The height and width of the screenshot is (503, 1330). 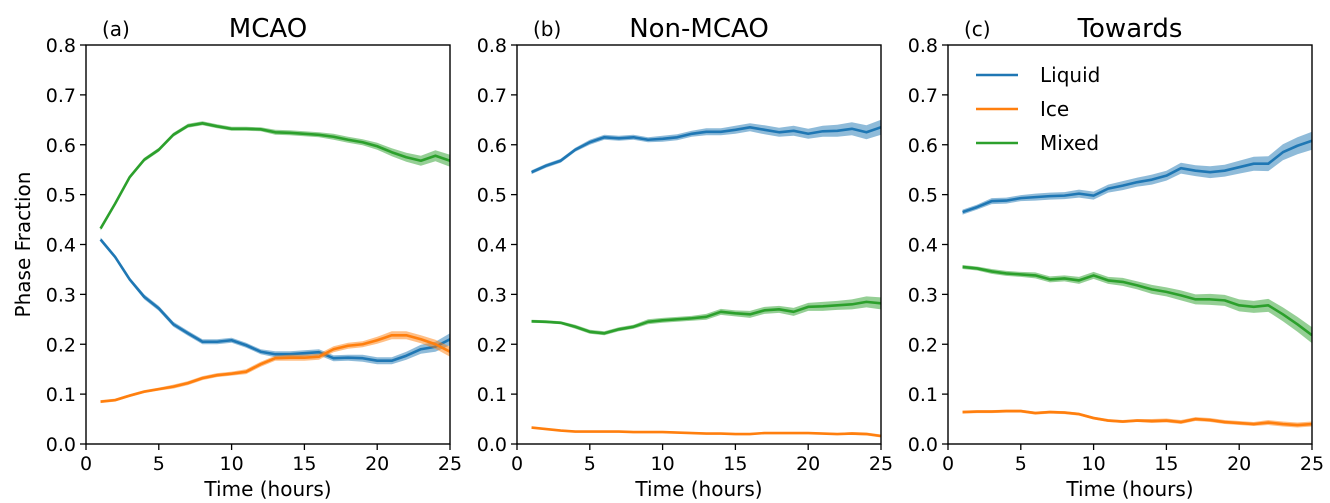 What do you see at coordinates (1054, 109) in the screenshot?
I see `legend-label-ice: Ice` at bounding box center [1054, 109].